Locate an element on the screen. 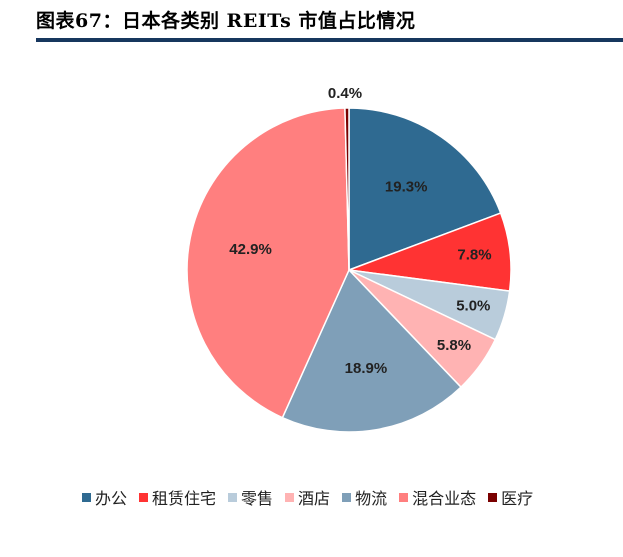  legend-label: 租赁住宅 is located at coordinates (184, 498).